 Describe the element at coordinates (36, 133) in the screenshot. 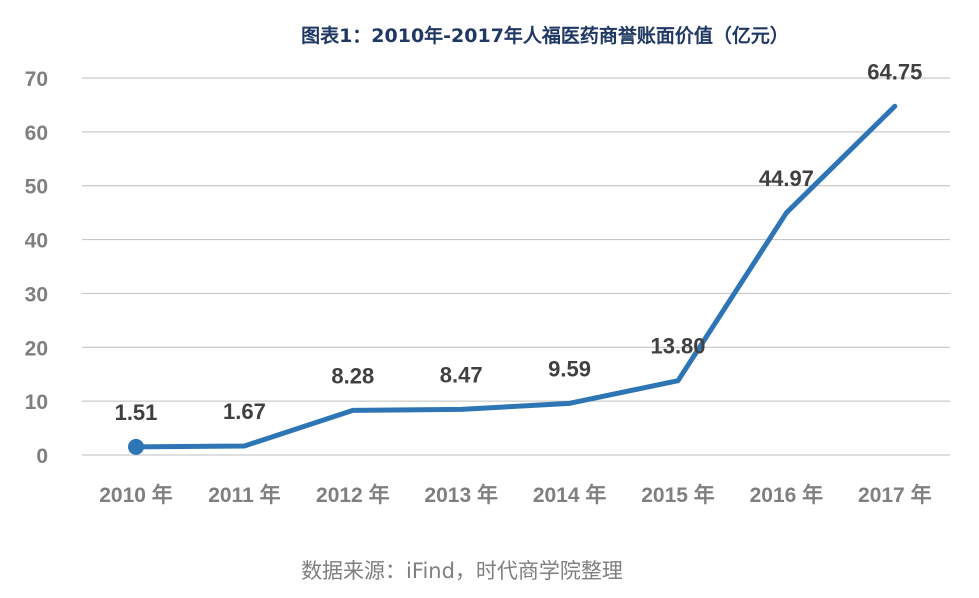

I see `y-tick-label: 60` at that location.